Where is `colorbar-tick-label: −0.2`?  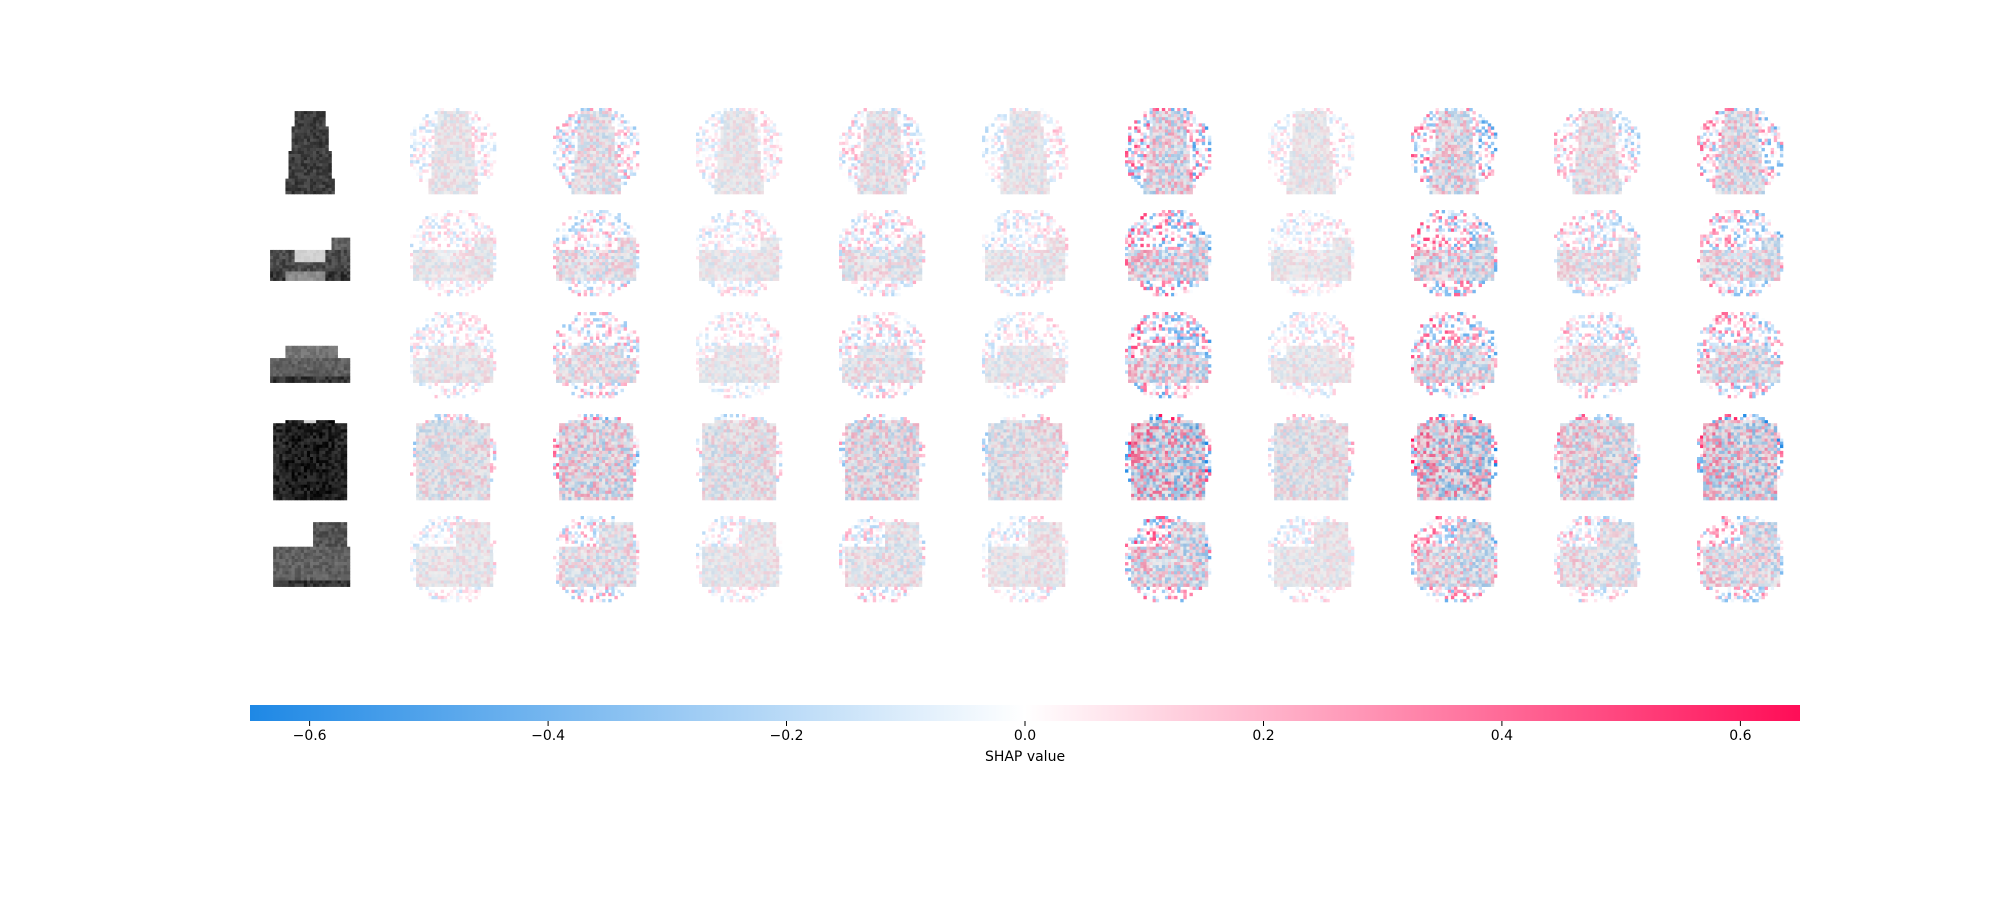
colorbar-tick-label: −0.2 is located at coordinates (787, 736).